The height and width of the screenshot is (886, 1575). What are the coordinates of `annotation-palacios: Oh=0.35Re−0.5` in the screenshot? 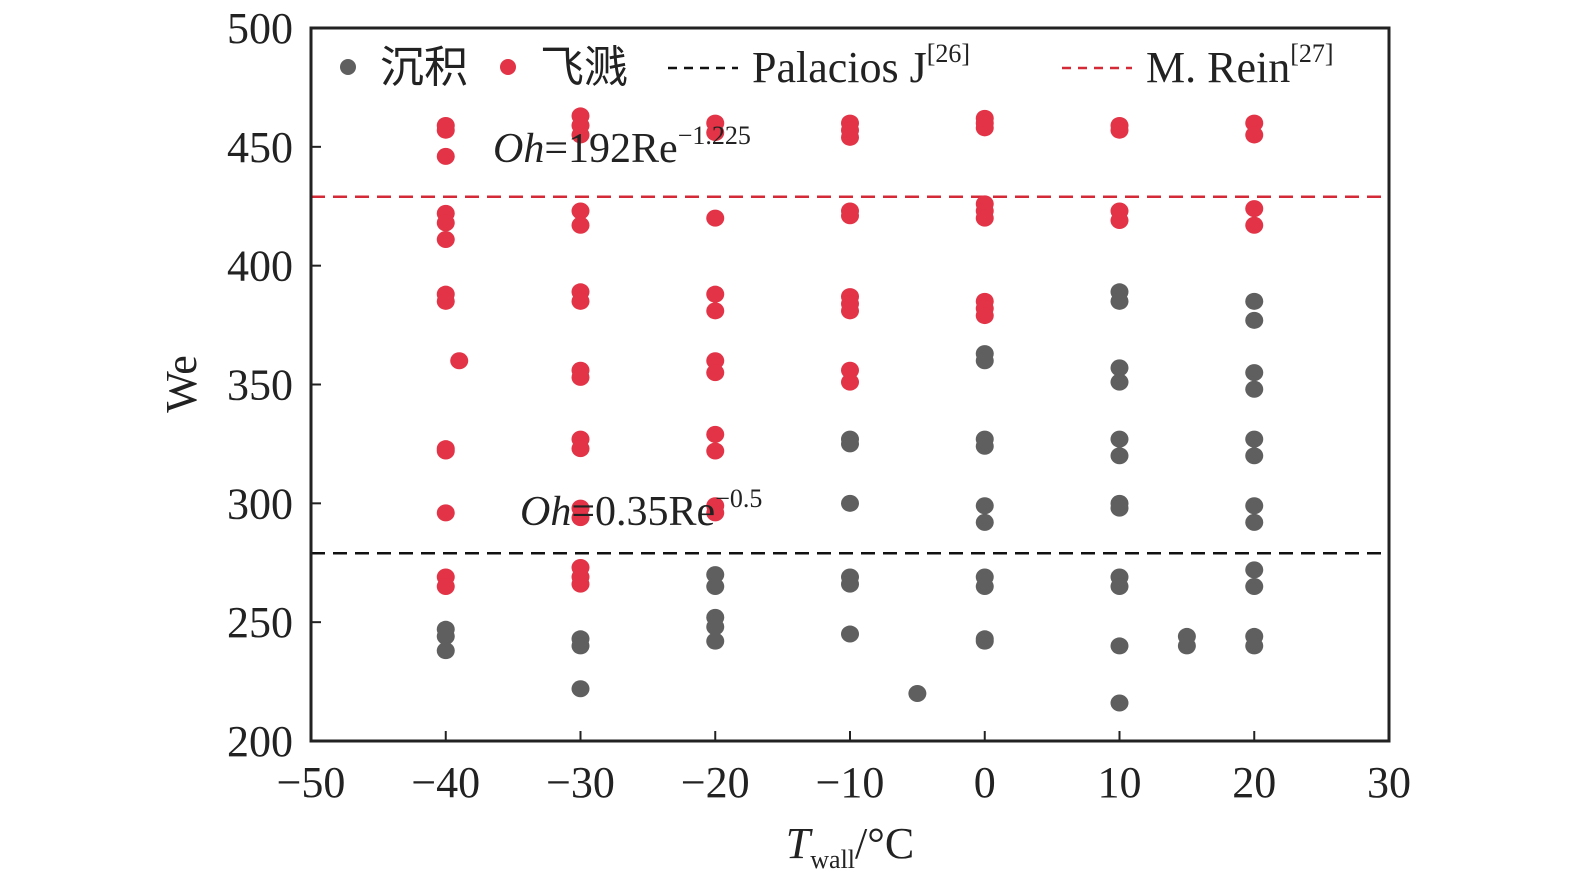 It's located at (641, 509).